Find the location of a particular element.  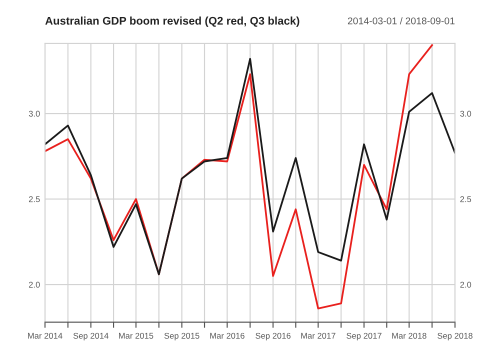

x-tick-label: Mar 2018 is located at coordinates (409, 335).